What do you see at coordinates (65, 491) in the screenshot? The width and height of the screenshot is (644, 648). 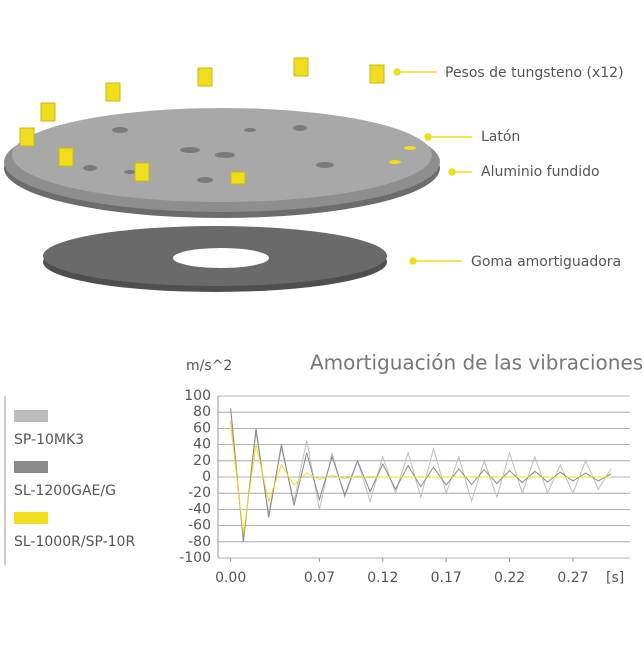 I see `legend-label: SL-1200GAE/G` at bounding box center [65, 491].